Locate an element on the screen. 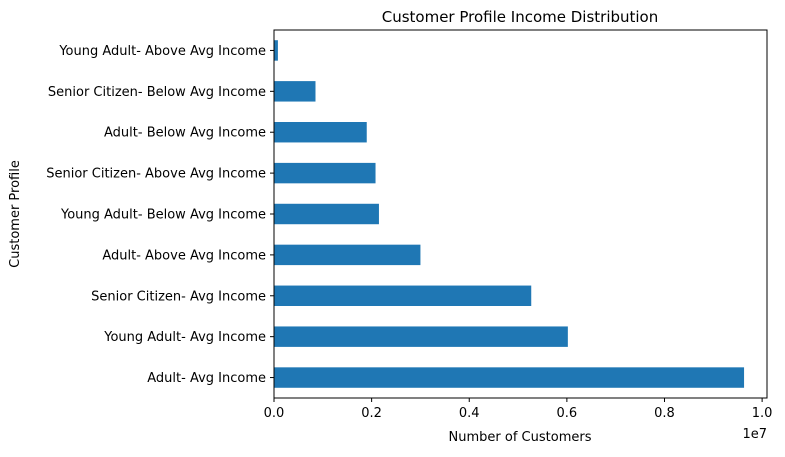 The image size is (785, 457). x-tick-label: 0.6 is located at coordinates (567, 413).